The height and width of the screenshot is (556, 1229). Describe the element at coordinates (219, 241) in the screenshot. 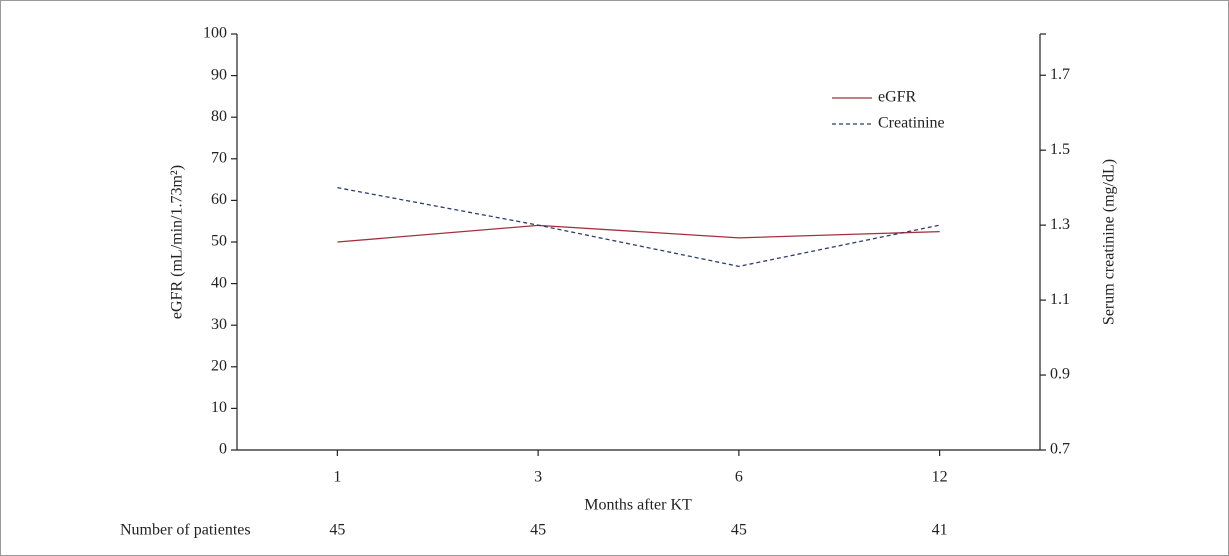

I see `y-tick-label: 50` at that location.